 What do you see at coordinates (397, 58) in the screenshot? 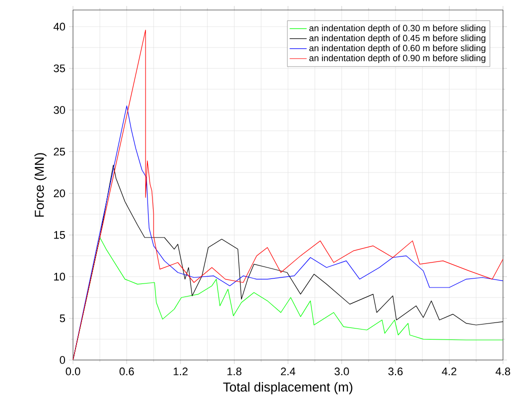
I see `legend-label: an indentation depth of 0.90 m before sliding` at bounding box center [397, 58].